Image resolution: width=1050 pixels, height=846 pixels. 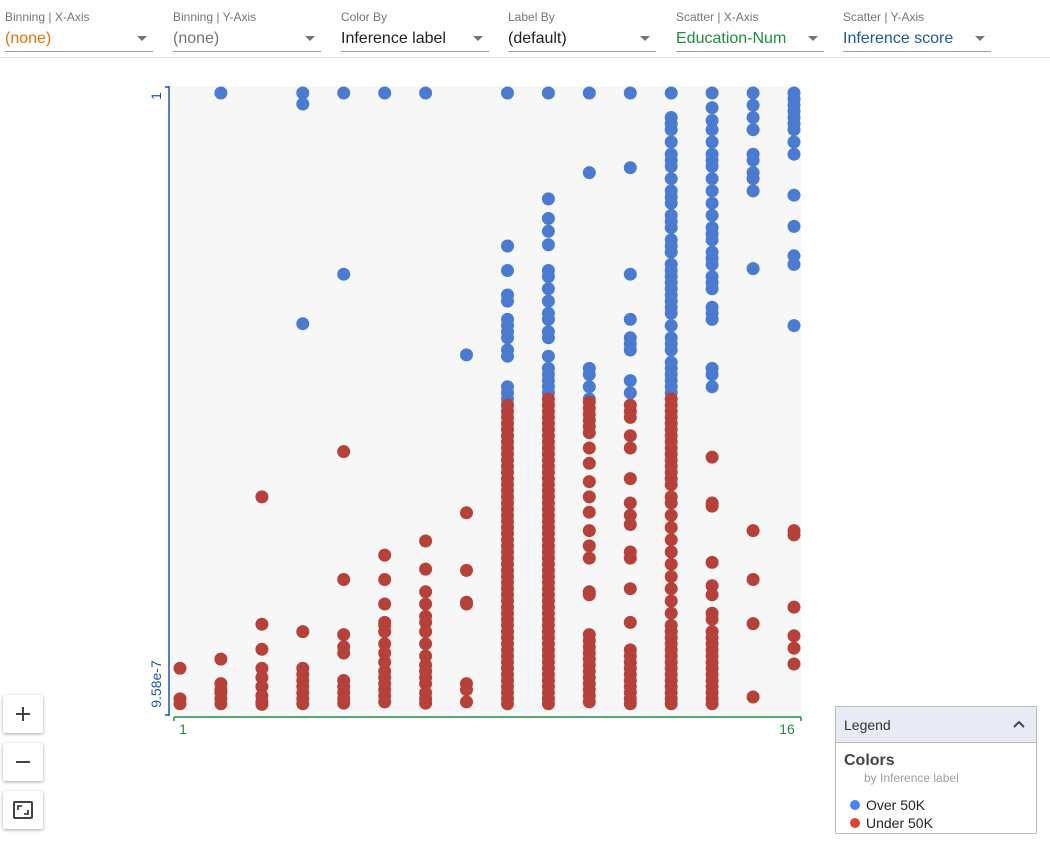 What do you see at coordinates (23, 762) in the screenshot?
I see `zoom-out-button` at bounding box center [23, 762].